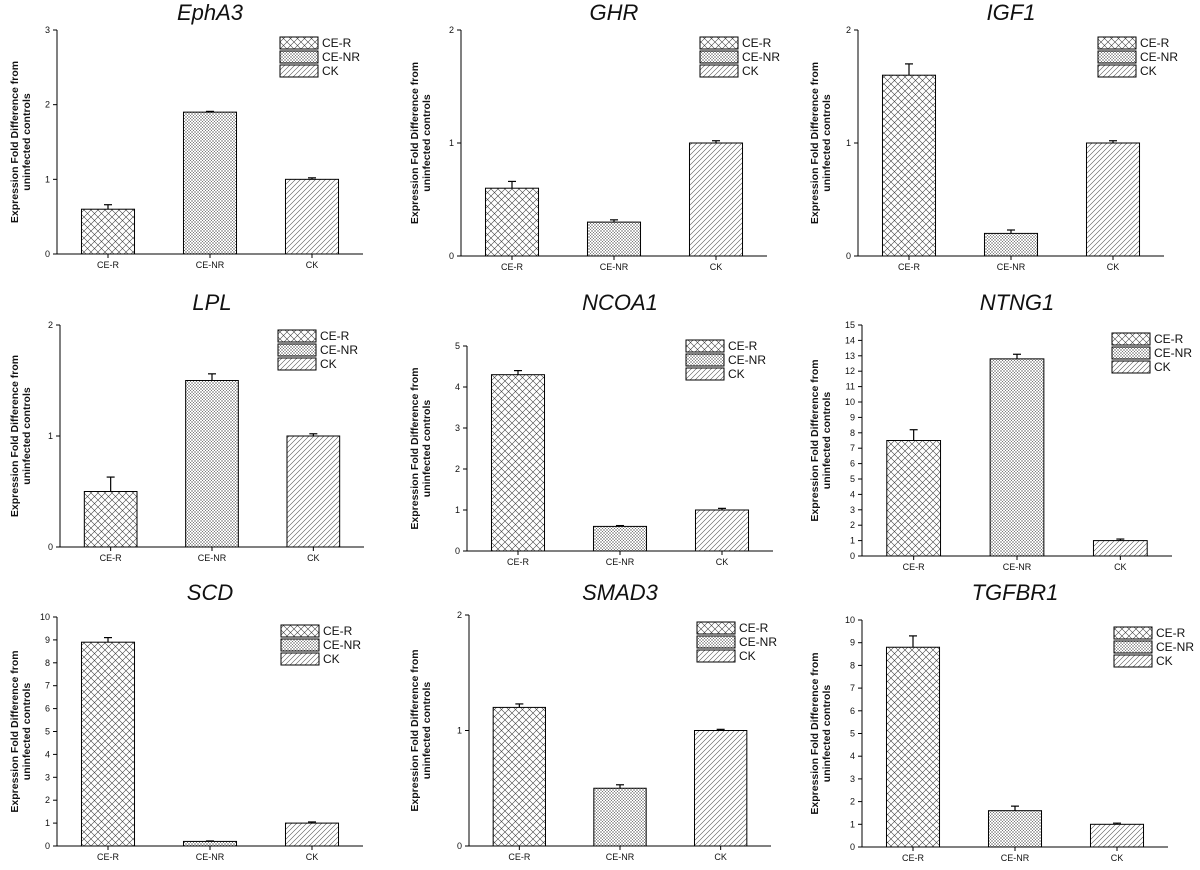  I want to click on y-tick-label: 5, so click(852, 734).